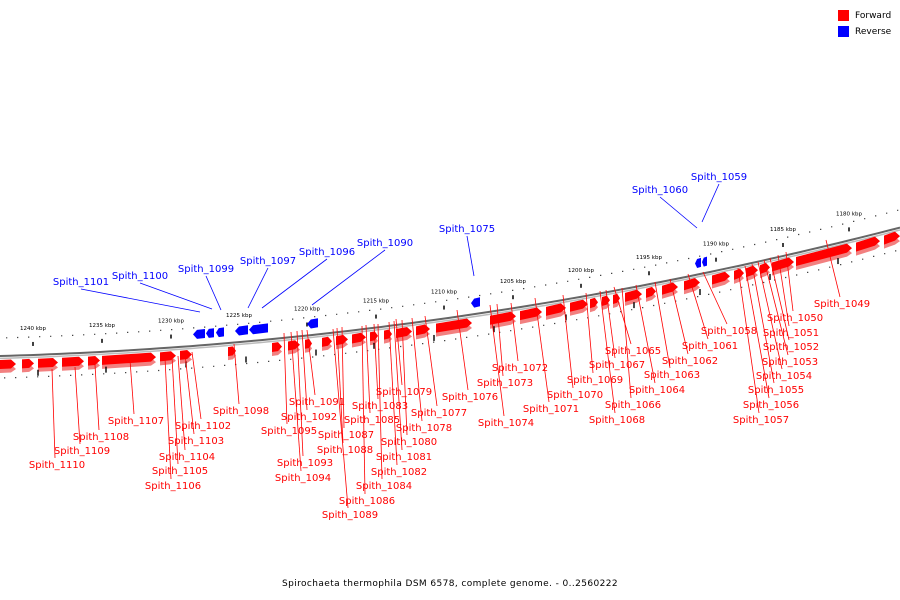  I want to click on scale-label: 1215 kbp, so click(376, 302).